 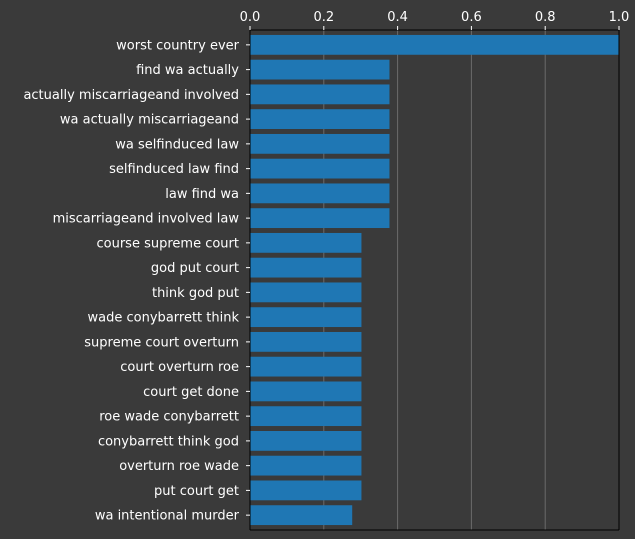 I want to click on category-label: roe wade conybarrett, so click(x=169, y=417).